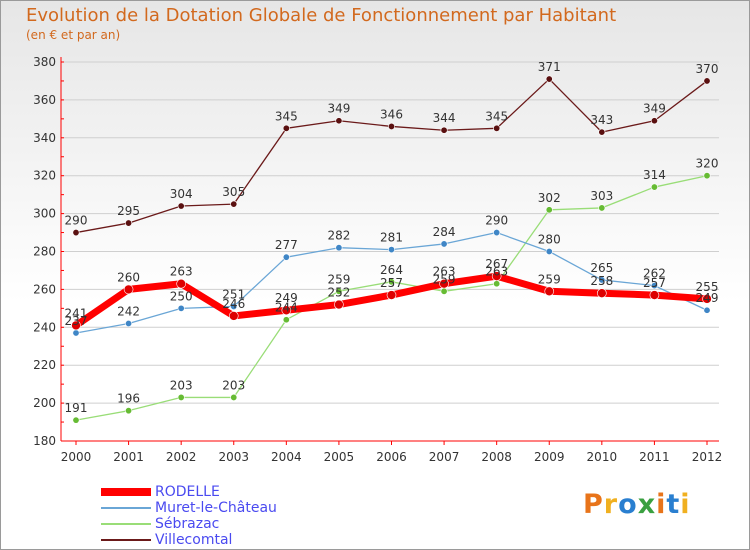 The height and width of the screenshot is (550, 750). I want to click on y-tick-label: 380, so click(44, 62).